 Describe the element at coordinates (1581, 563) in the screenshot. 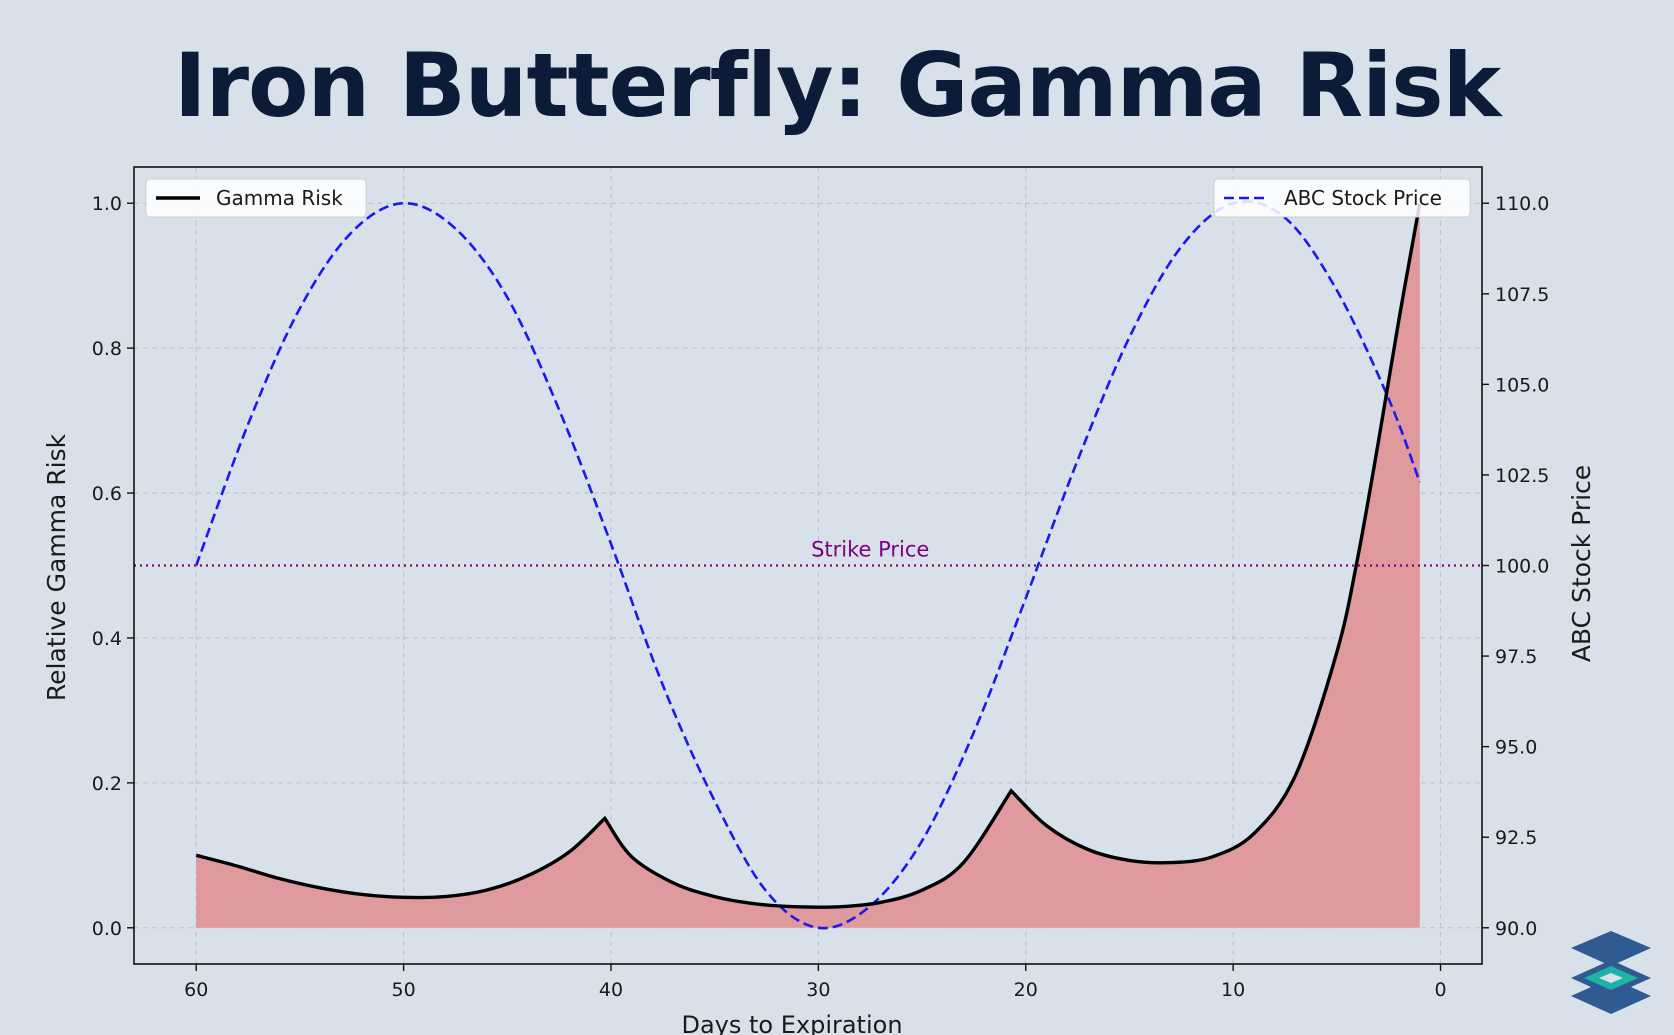

I see `y-right-axis-label: ABC Stock Price` at that location.